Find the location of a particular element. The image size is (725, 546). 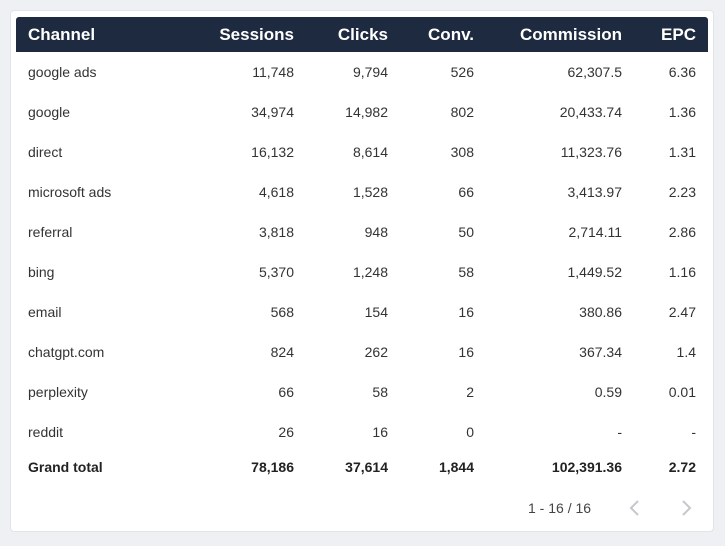

cell-value: 262 is located at coordinates (376, 352).